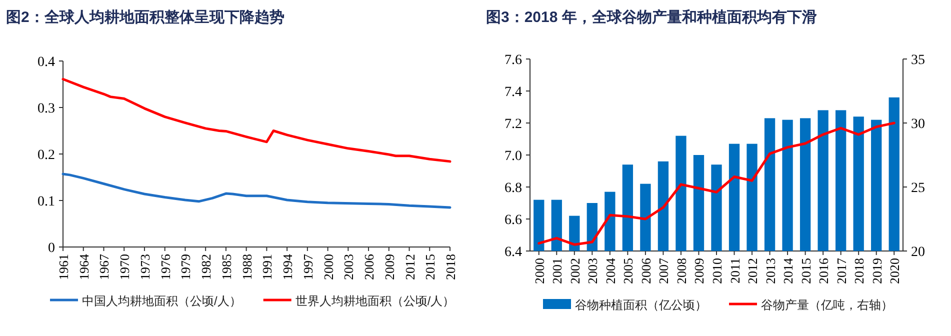 The width and height of the screenshot is (951, 336). Describe the element at coordinates (513, 220) in the screenshot. I see `y-tick-label: 6.6` at that location.